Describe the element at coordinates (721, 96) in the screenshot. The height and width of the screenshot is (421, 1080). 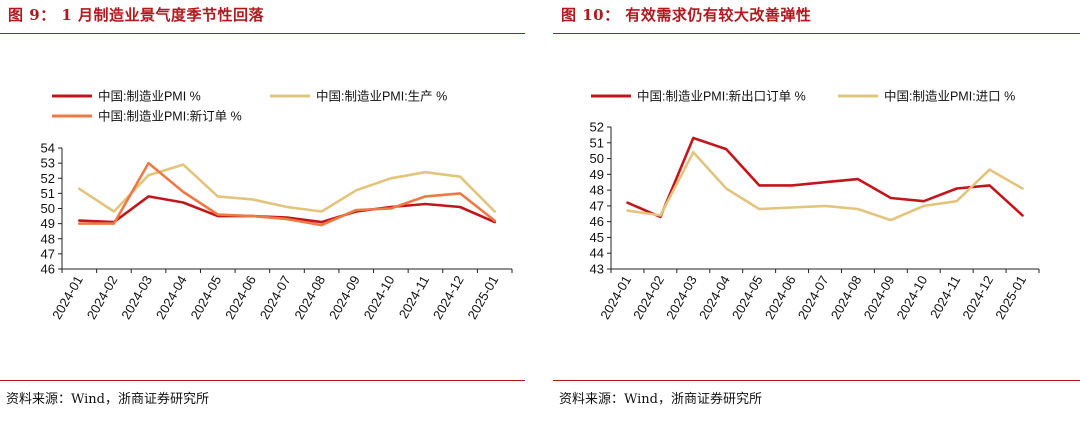
I see `legend-label: 中国:制造业PMI:新出口订单 %` at that location.